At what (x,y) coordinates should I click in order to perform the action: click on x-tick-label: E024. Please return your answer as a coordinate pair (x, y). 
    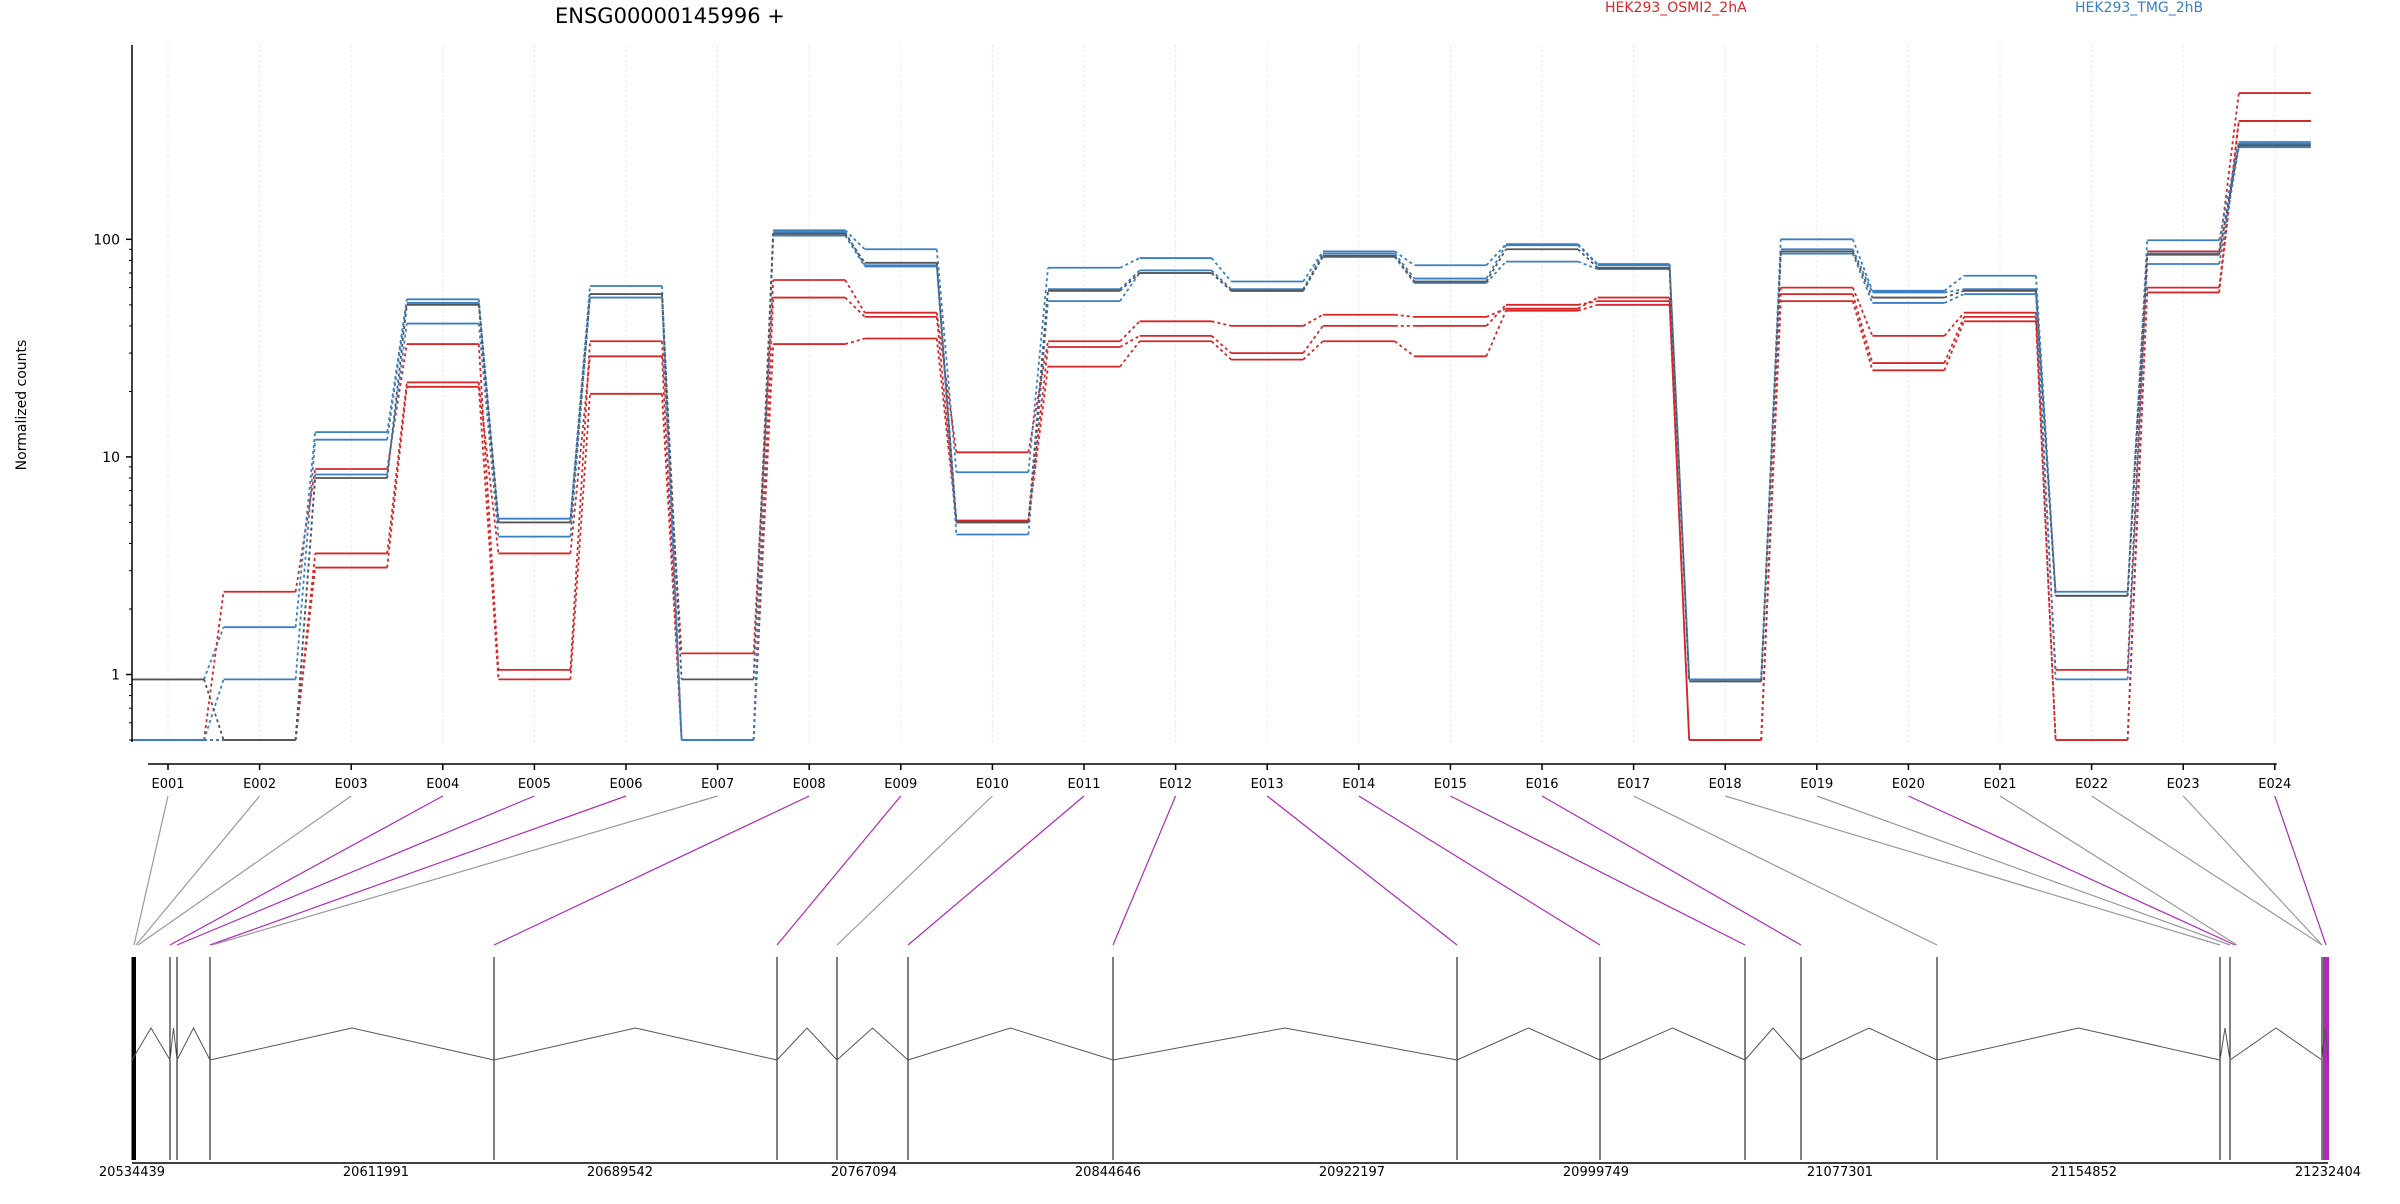
    Looking at the image, I should click on (2274, 784).